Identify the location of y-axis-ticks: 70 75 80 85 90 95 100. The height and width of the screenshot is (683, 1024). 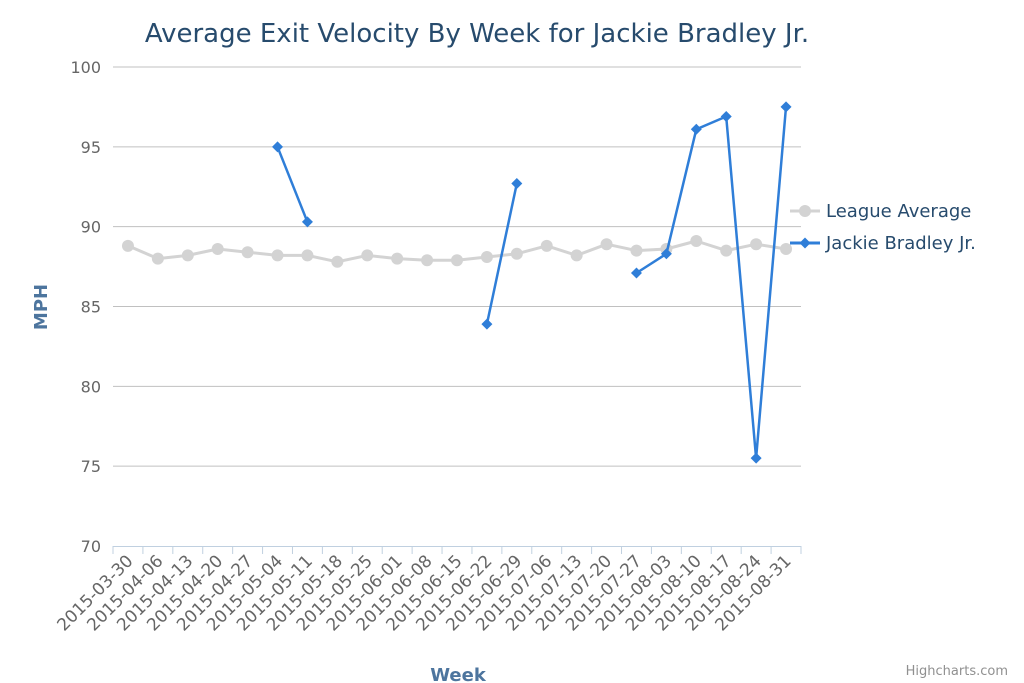
(85, 307).